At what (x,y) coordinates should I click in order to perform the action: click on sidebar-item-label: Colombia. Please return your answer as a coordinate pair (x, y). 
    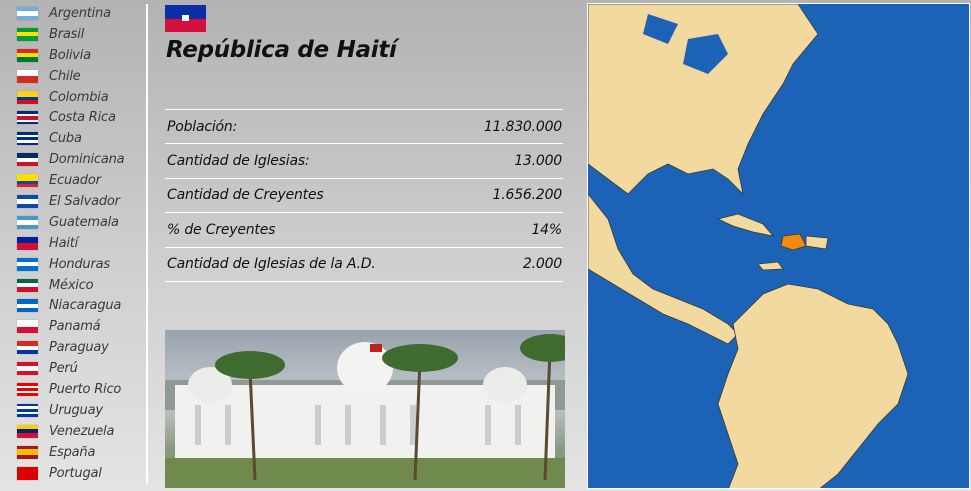
    Looking at the image, I should click on (79, 97).